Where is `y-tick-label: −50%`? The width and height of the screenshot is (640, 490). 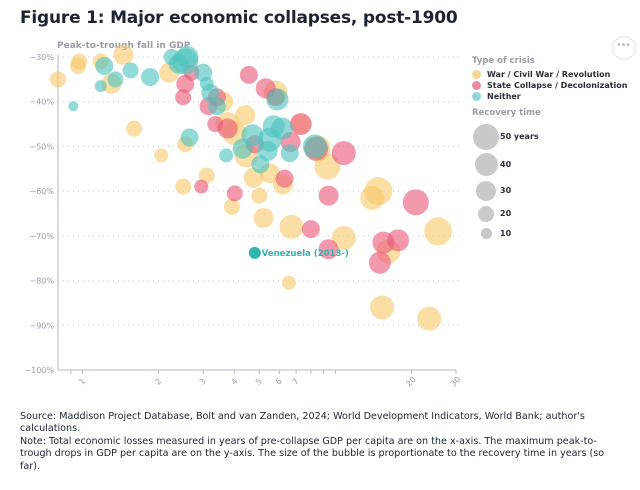 y-tick-label: −50% is located at coordinates (42, 146).